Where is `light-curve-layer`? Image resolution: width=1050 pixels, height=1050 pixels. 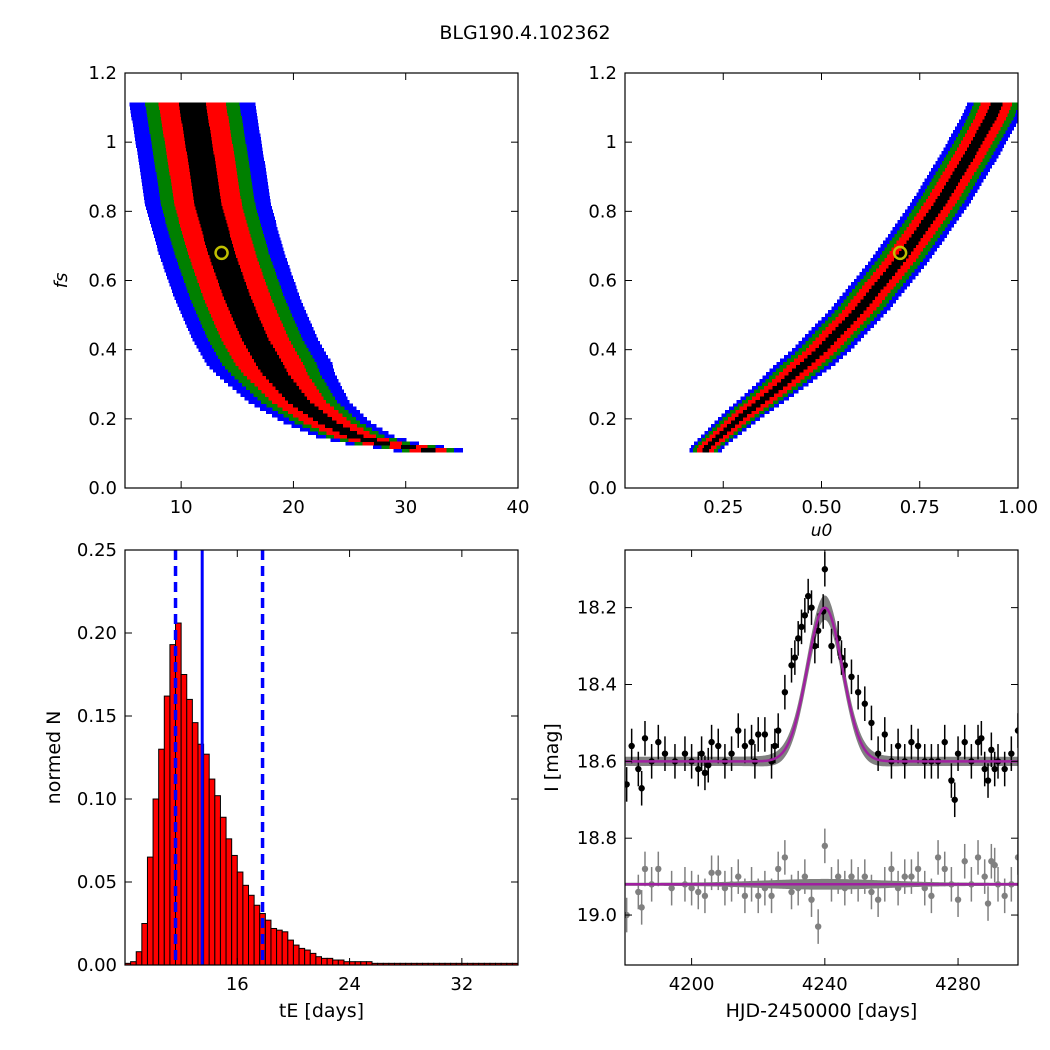
light-curve-layer is located at coordinates (821, 747).